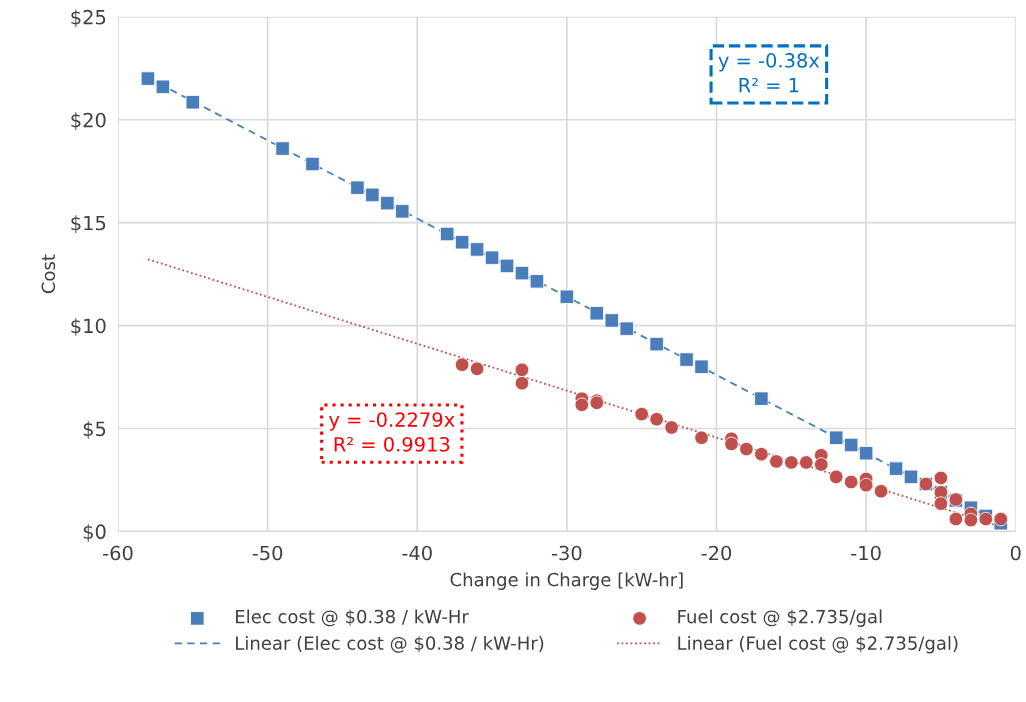  What do you see at coordinates (780, 618) in the screenshot?
I see `legend-label: Fuel cost @ $2.735/gal` at bounding box center [780, 618].